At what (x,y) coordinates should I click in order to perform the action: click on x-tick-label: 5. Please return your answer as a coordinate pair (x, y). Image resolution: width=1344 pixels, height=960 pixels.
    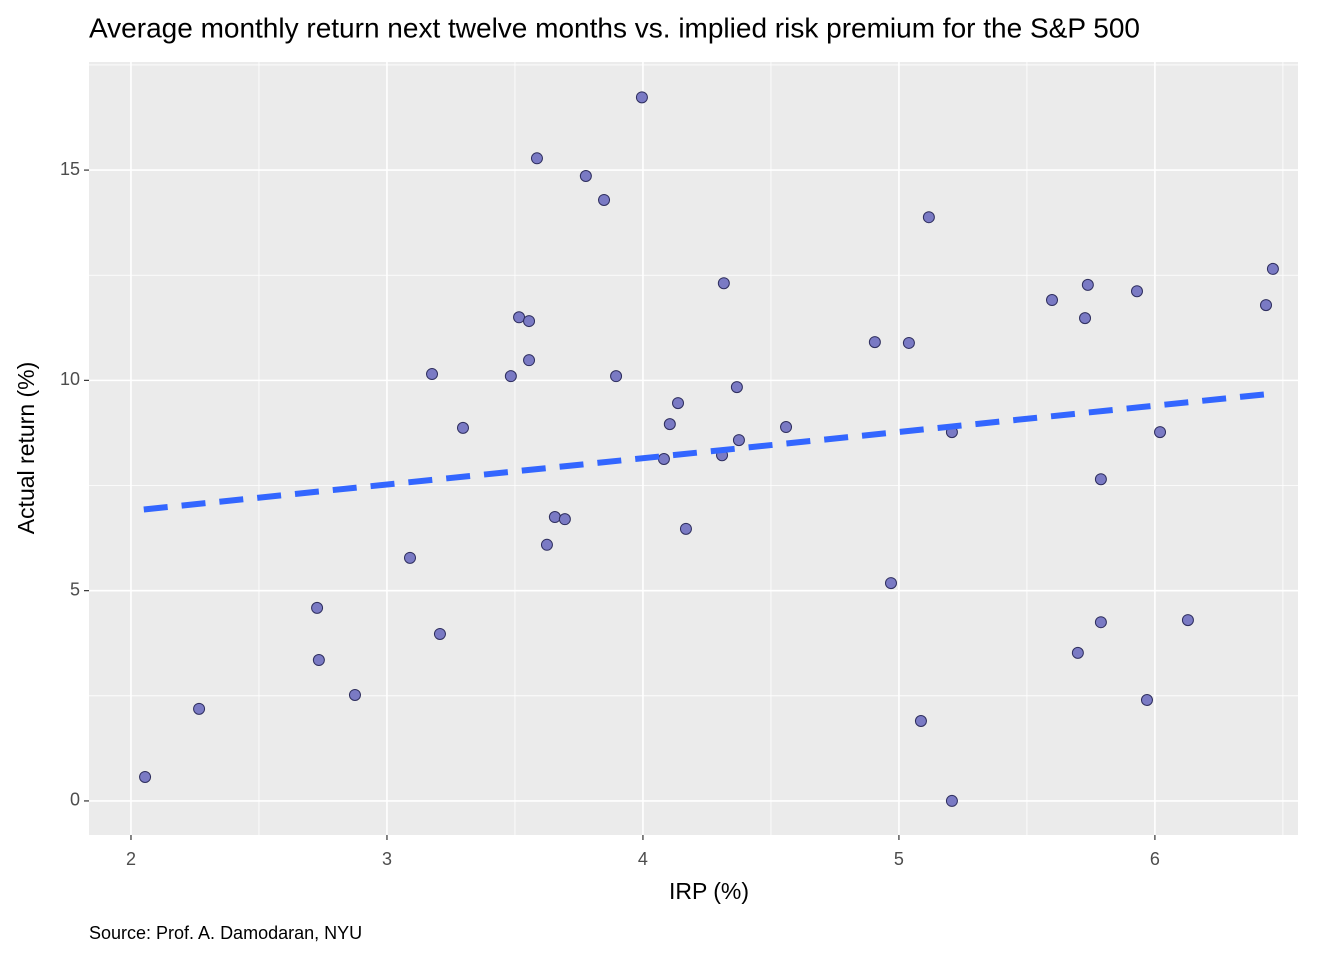
    Looking at the image, I should click on (899, 859).